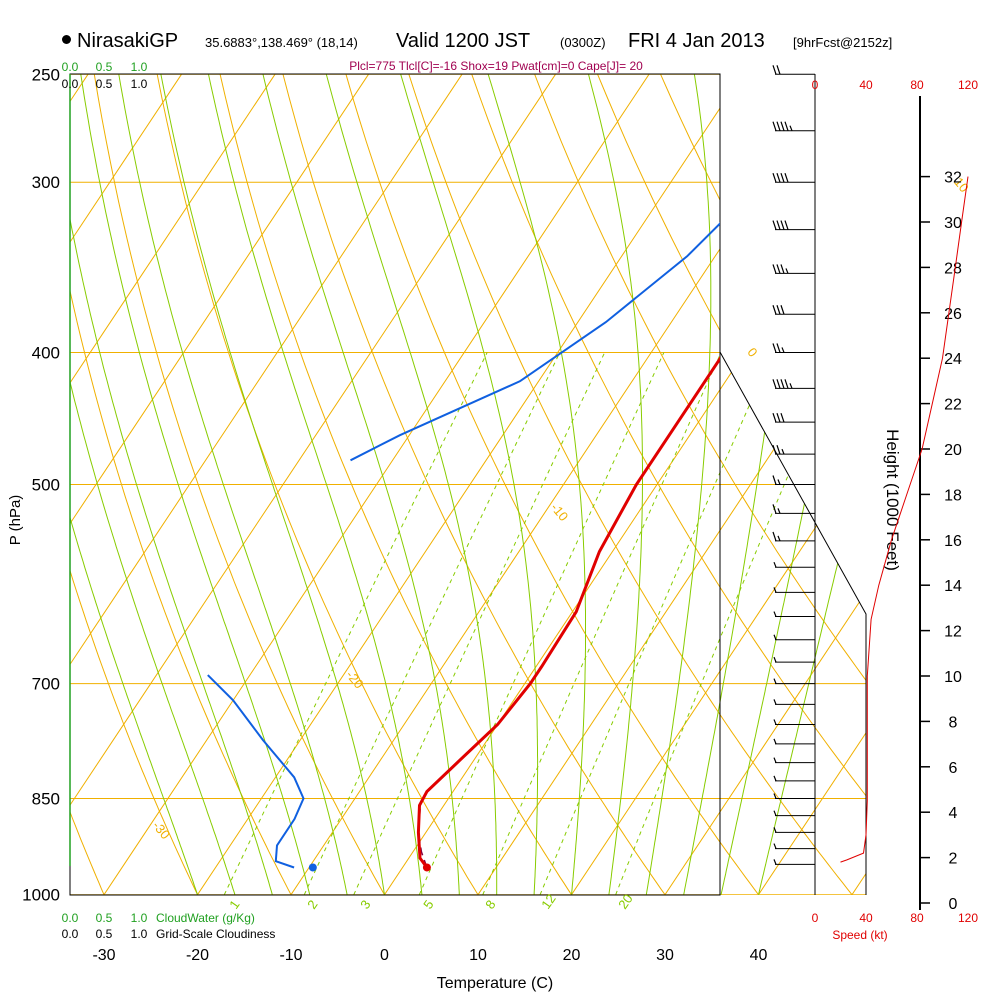 The height and width of the screenshot is (1000, 1000). Describe the element at coordinates (917, 85) in the screenshot. I see `wind-speed-tick-top: 80` at that location.